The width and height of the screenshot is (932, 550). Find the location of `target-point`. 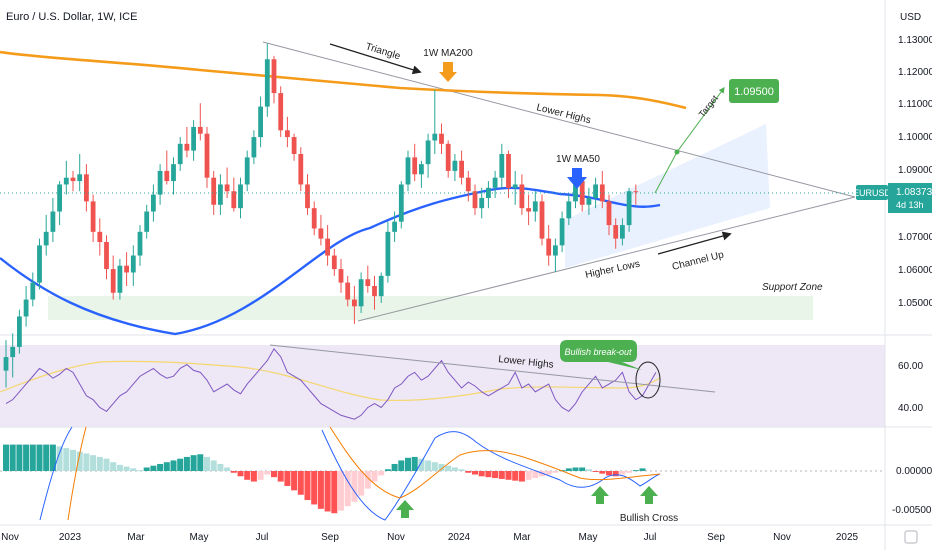

target-point is located at coordinates (677, 152).